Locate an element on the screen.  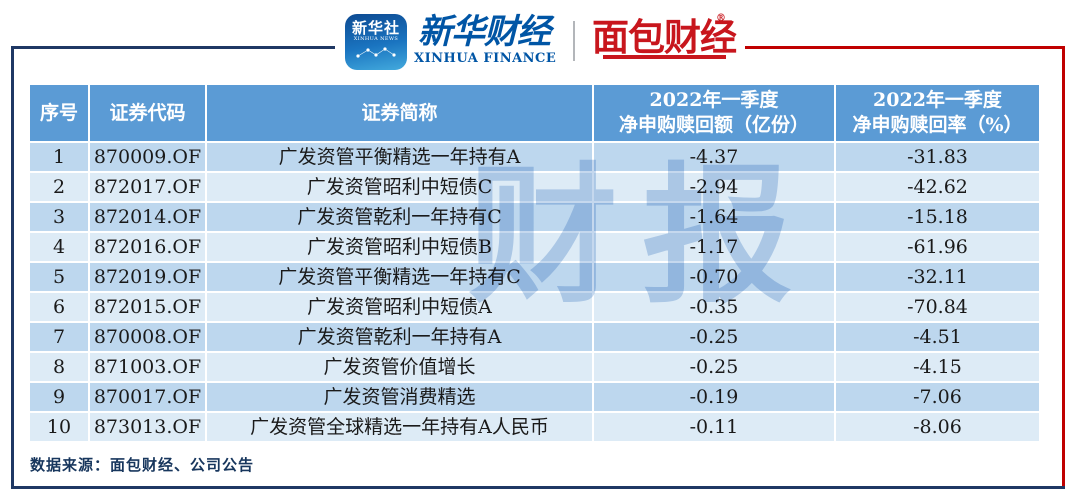
cell-net-amount: -0.35 is located at coordinates (714, 307).